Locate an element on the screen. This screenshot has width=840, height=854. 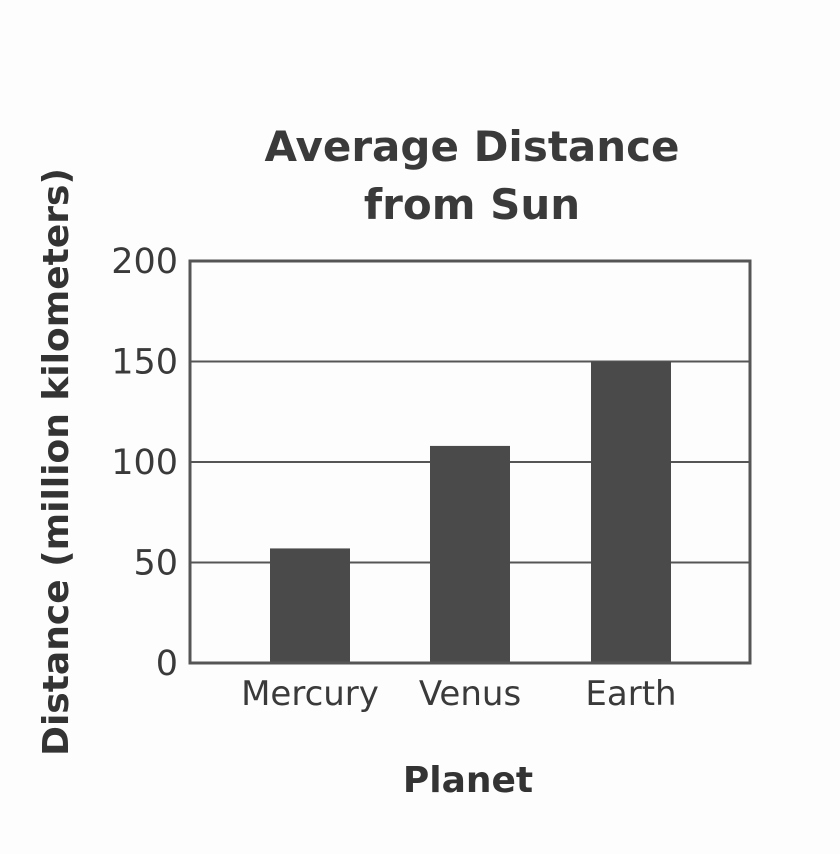
x-axis-categories: Mercury Venus Earth is located at coordinates (459, 694).